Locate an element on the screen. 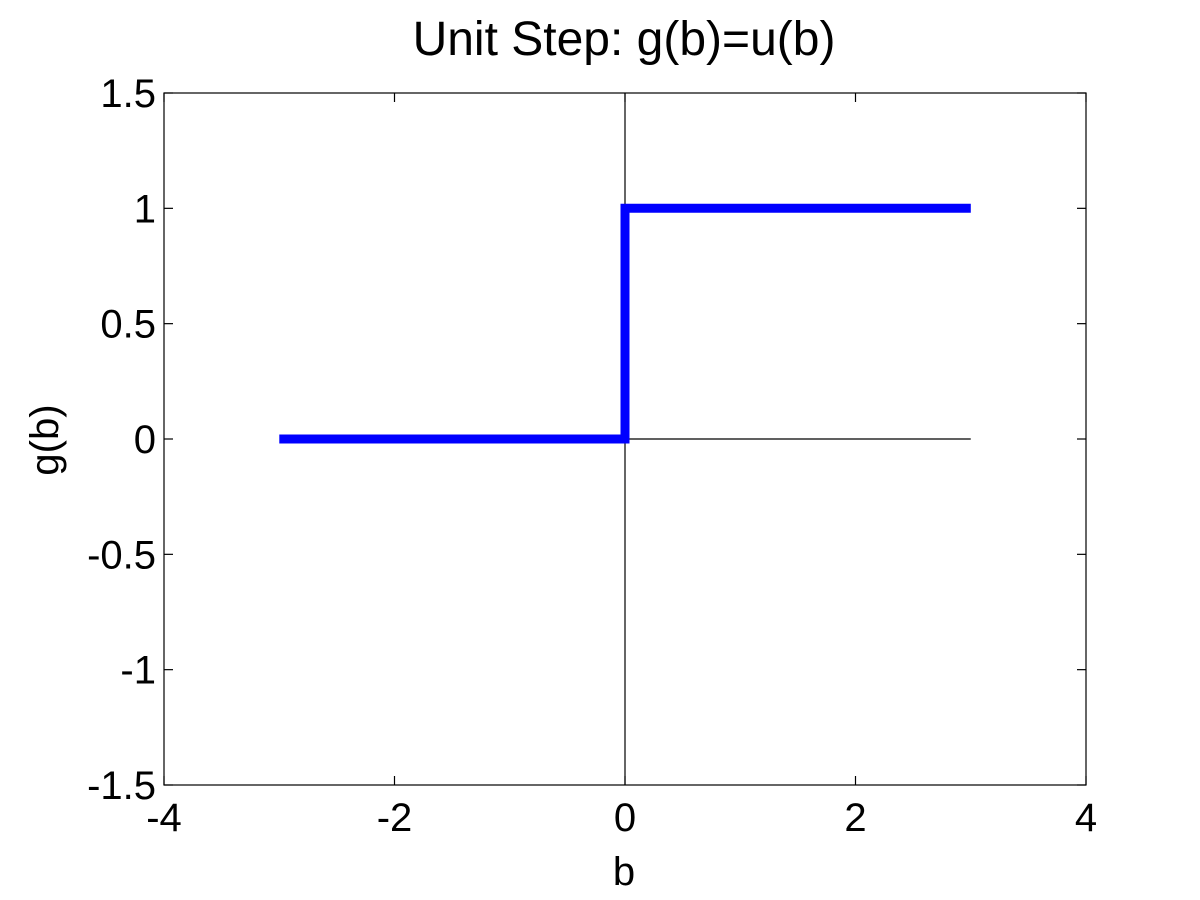 The width and height of the screenshot is (1200, 900). y-tick-label: -1.5 is located at coordinates (121, 786).